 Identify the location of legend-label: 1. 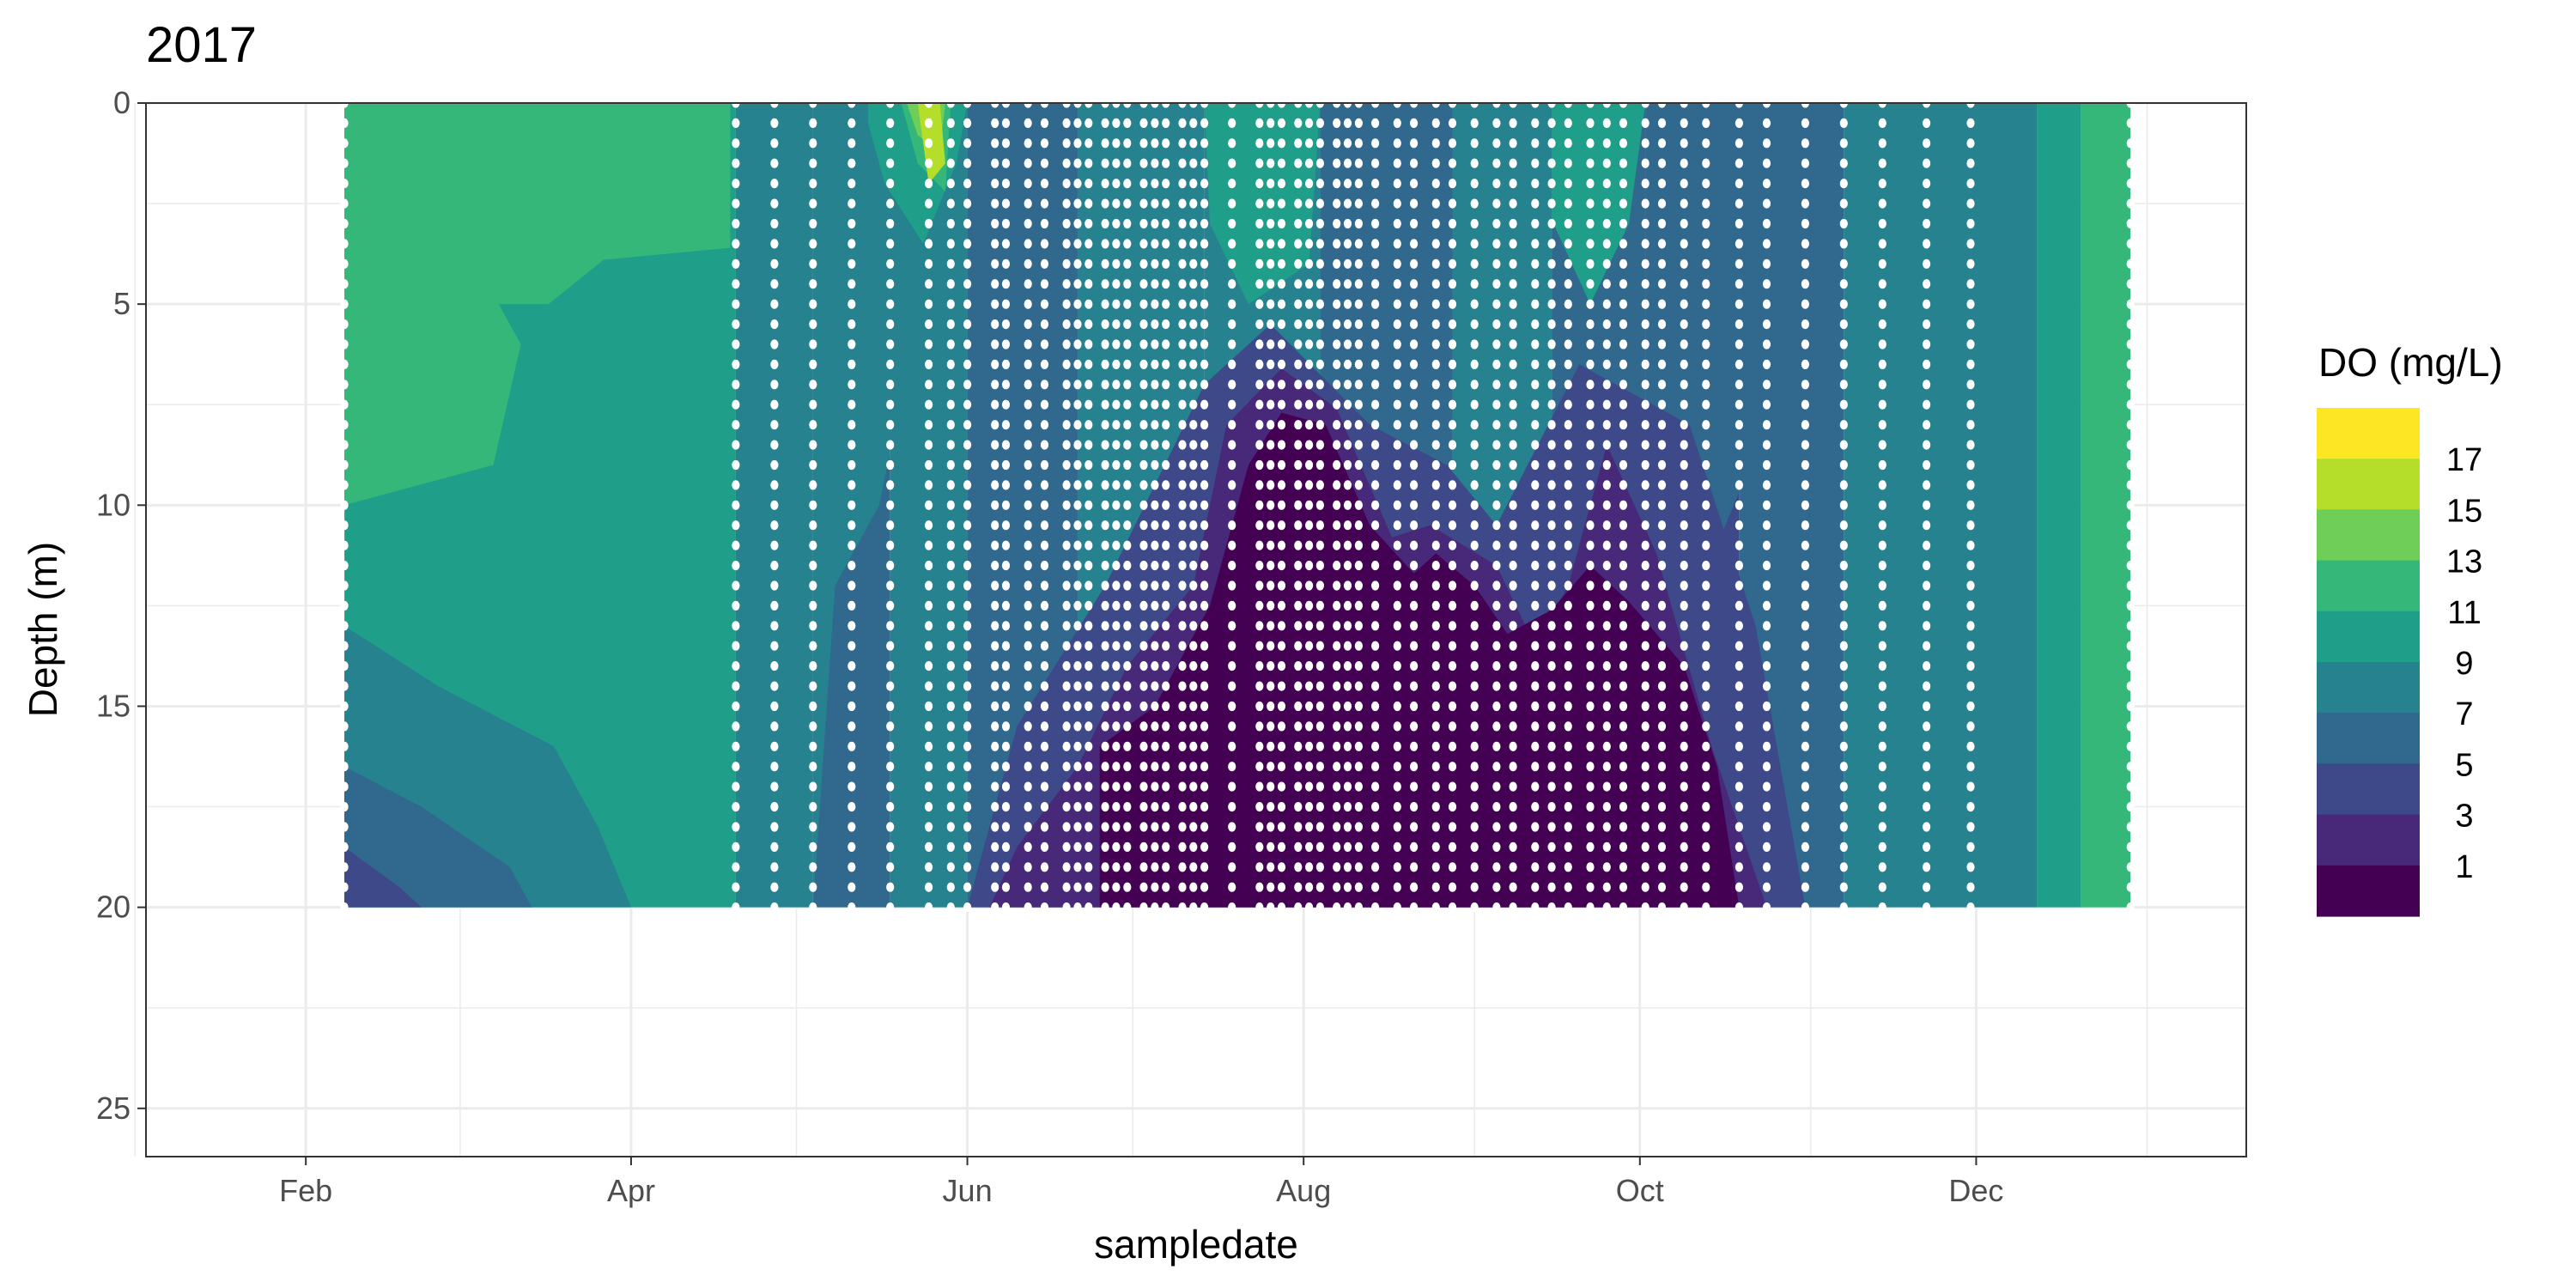
(2464, 867).